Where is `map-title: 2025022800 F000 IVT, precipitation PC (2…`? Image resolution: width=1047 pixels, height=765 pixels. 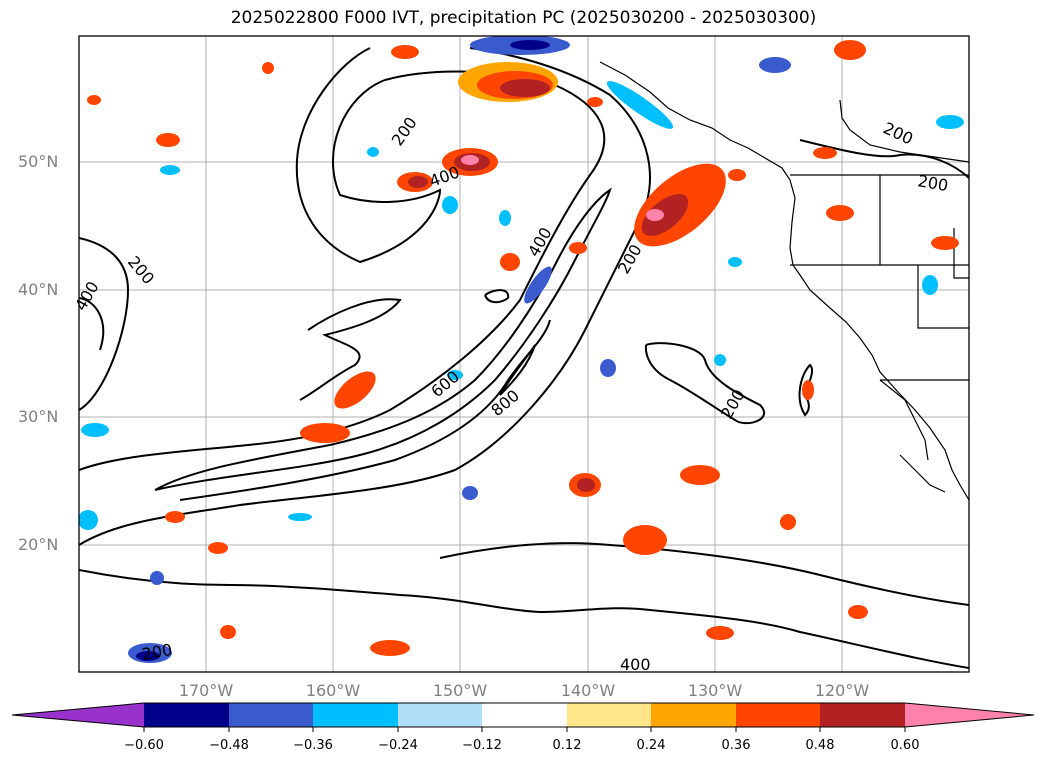
map-title: 2025022800 F000 IVT, precipitation PC (2… is located at coordinates (523, 18).